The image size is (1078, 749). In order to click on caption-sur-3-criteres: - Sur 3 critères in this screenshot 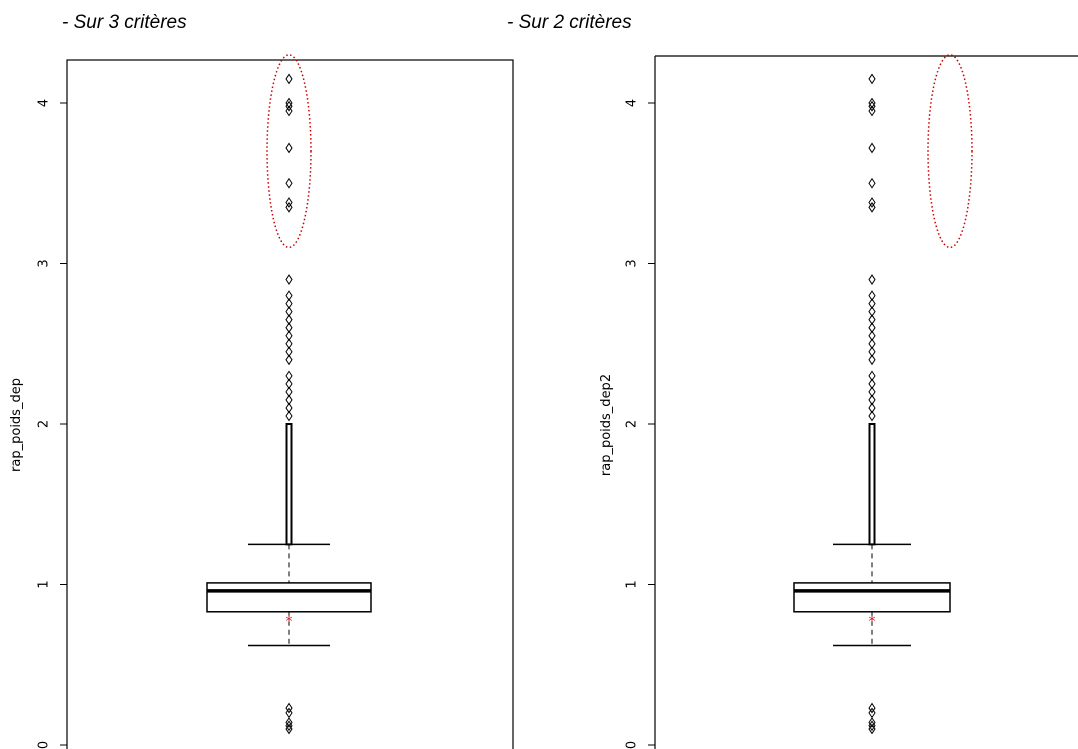, I will do `click(124, 22)`.